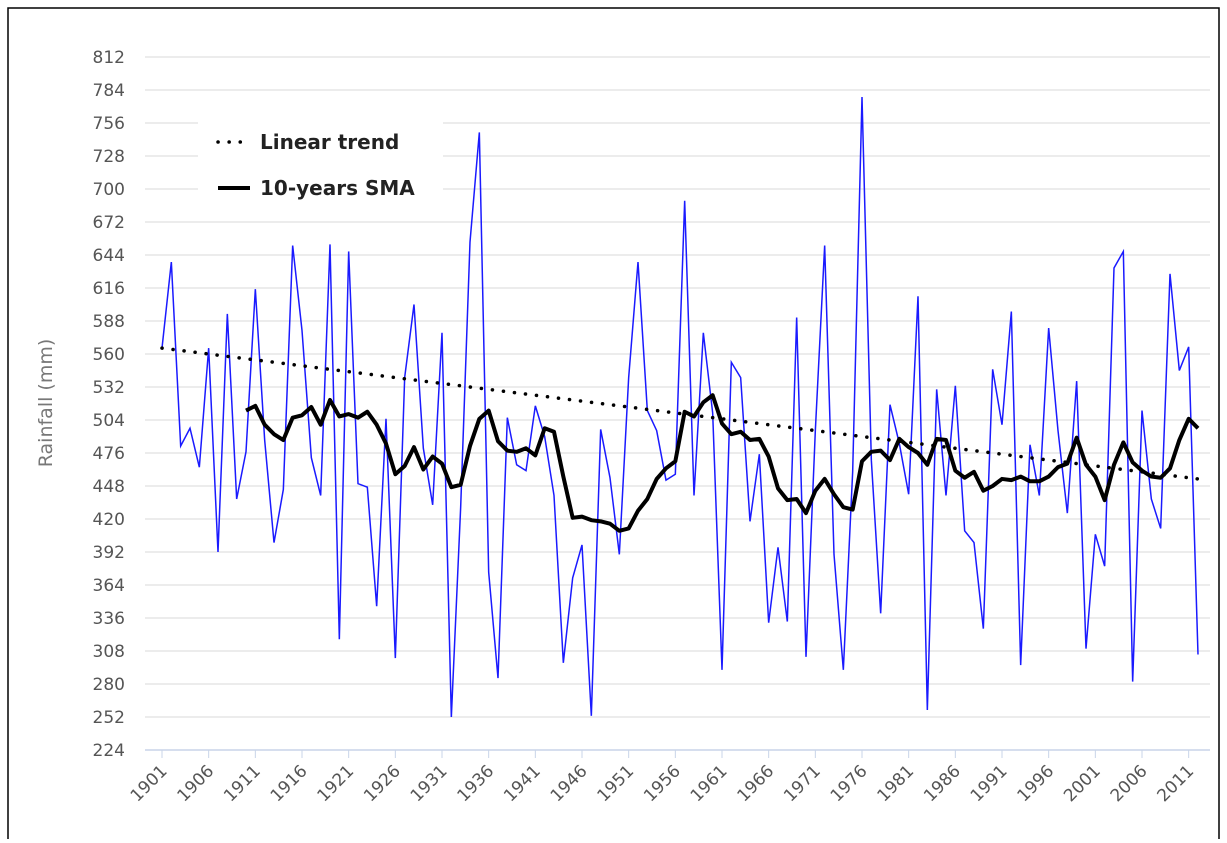 Image resolution: width=1227 pixels, height=843 pixels. Describe the element at coordinates (475, 783) in the screenshot. I see `x-tick-label: 1936` at that location.